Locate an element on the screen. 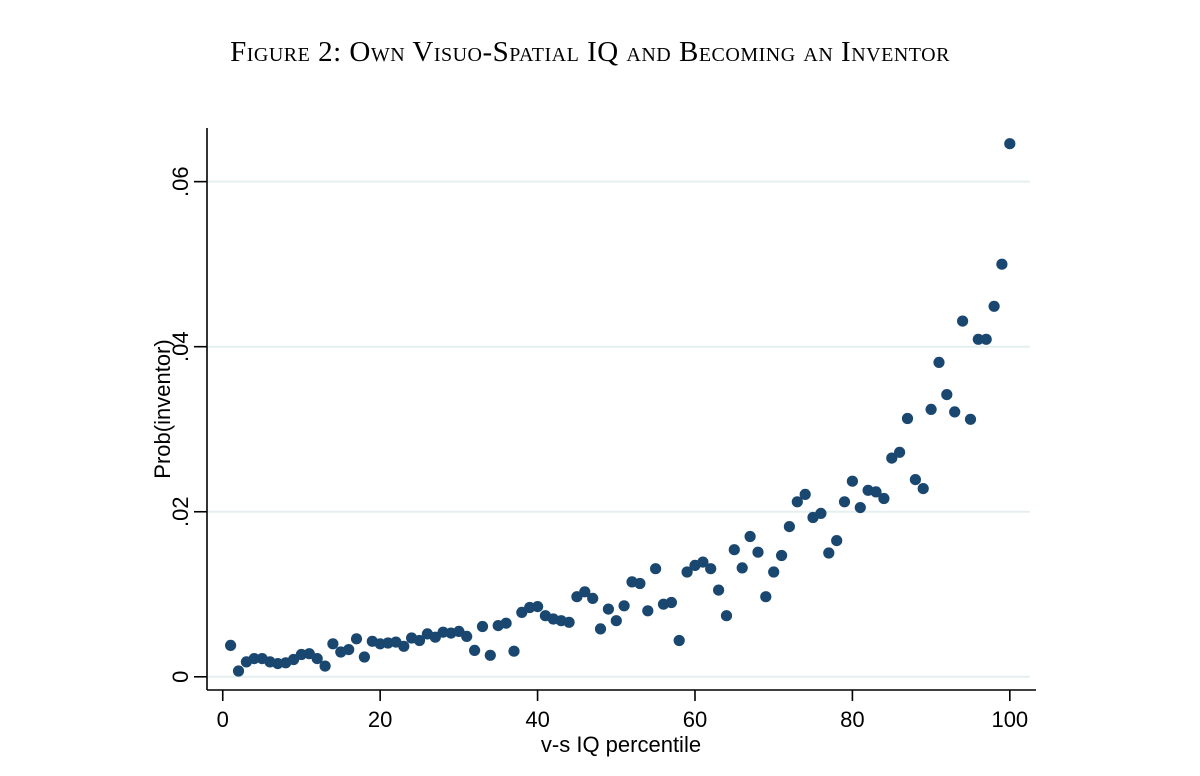 Image resolution: width=1200 pixels, height=776 pixels. x-tick-label: 0 is located at coordinates (223, 719).